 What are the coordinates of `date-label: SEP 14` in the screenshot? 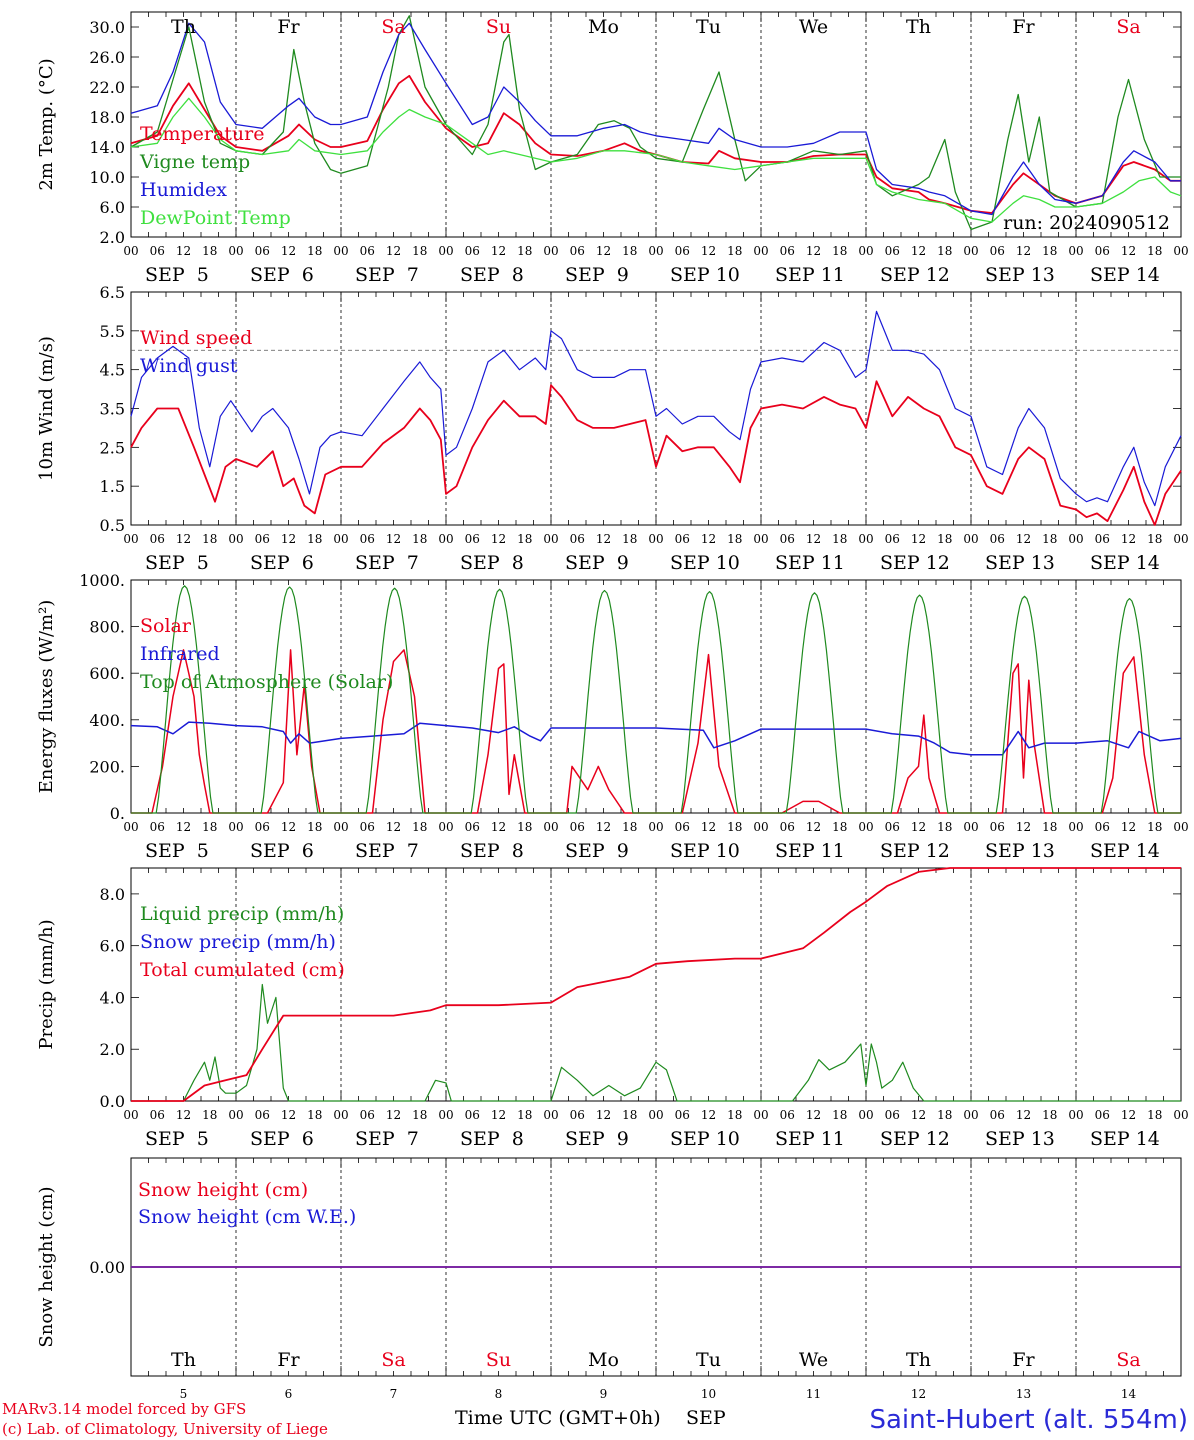 It's located at (1125, 563).